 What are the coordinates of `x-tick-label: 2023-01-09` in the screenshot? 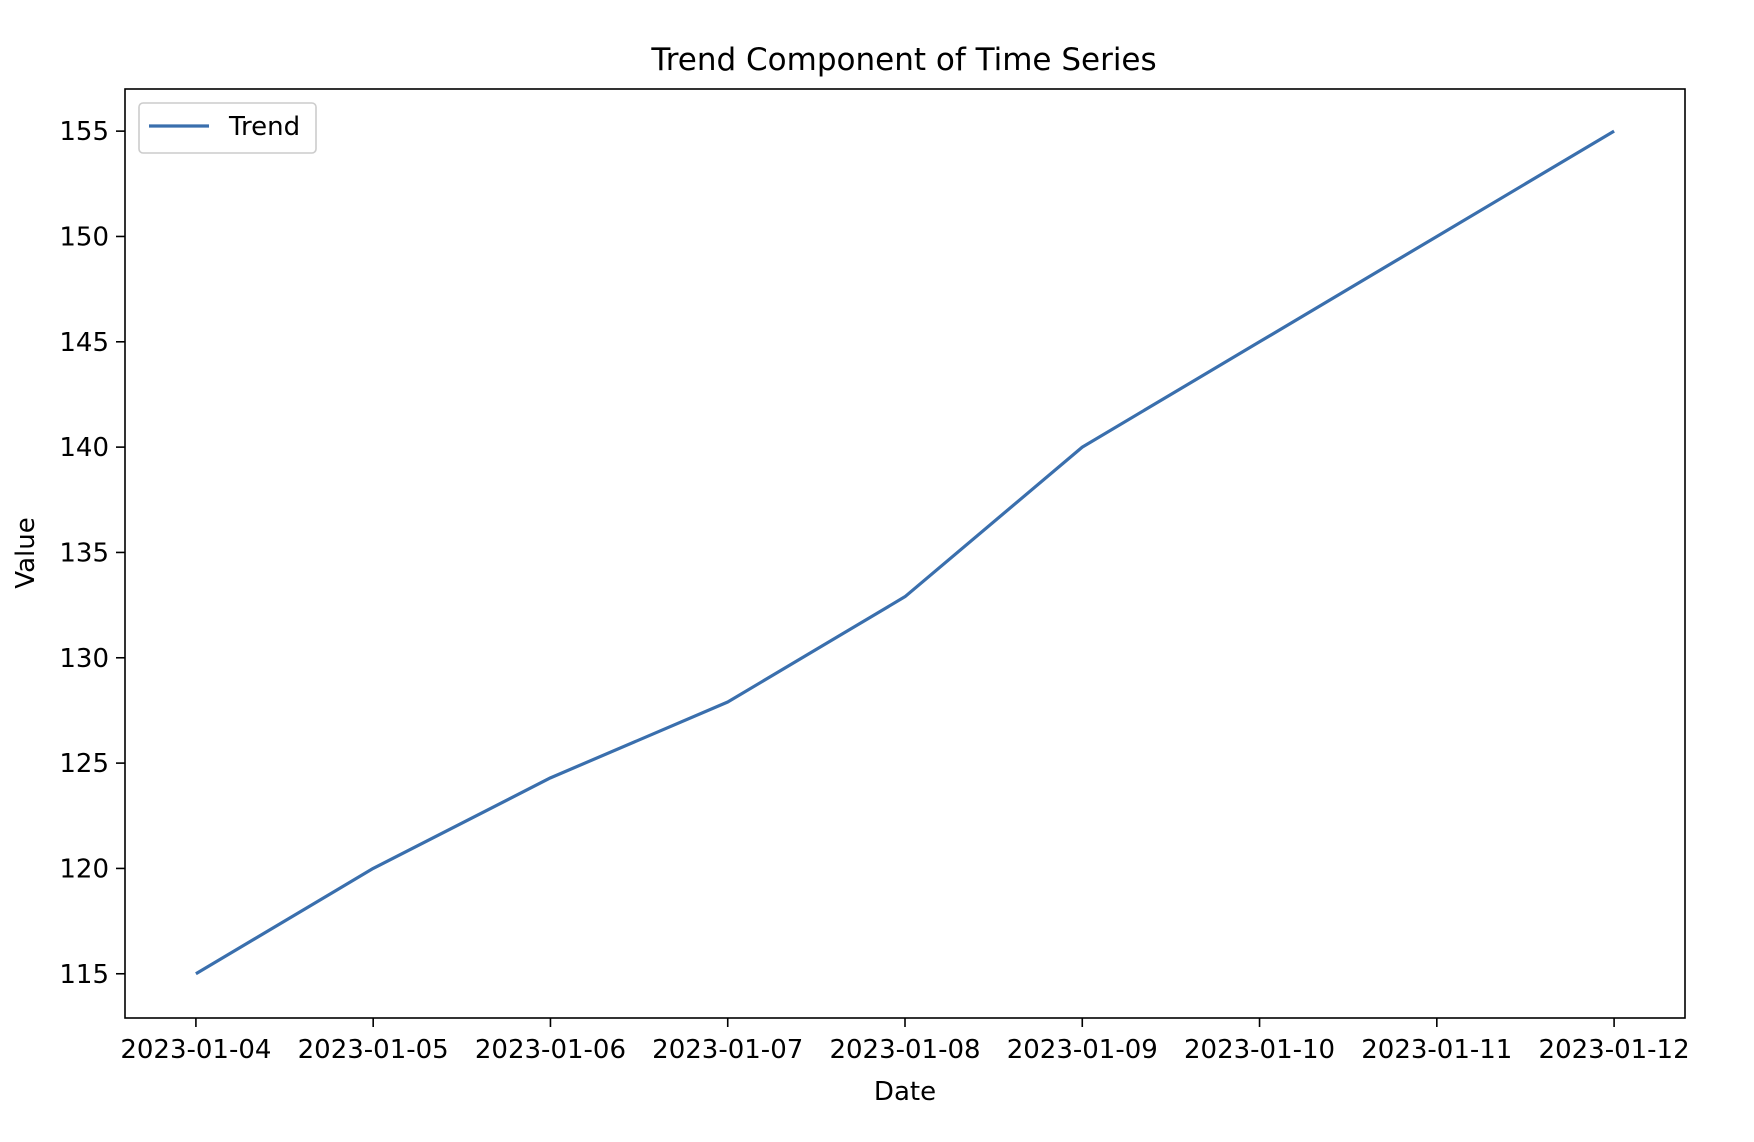 It's located at (1082, 1050).